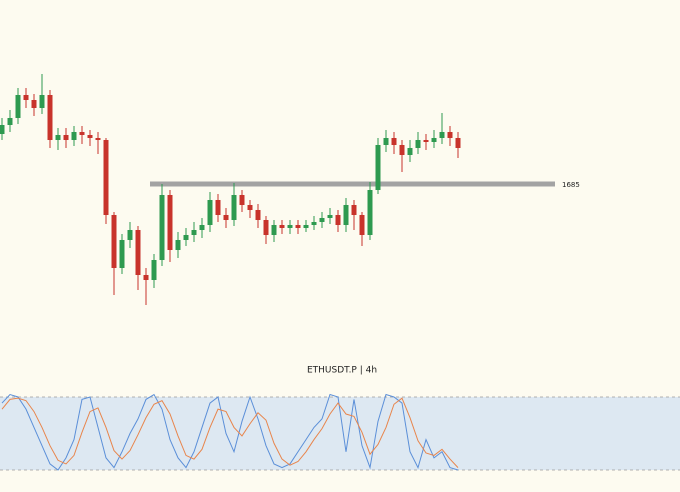 This screenshot has height=492, width=680. What do you see at coordinates (342, 371) in the screenshot?
I see `chart-title: ETHUSDT.P | 4h` at bounding box center [342, 371].